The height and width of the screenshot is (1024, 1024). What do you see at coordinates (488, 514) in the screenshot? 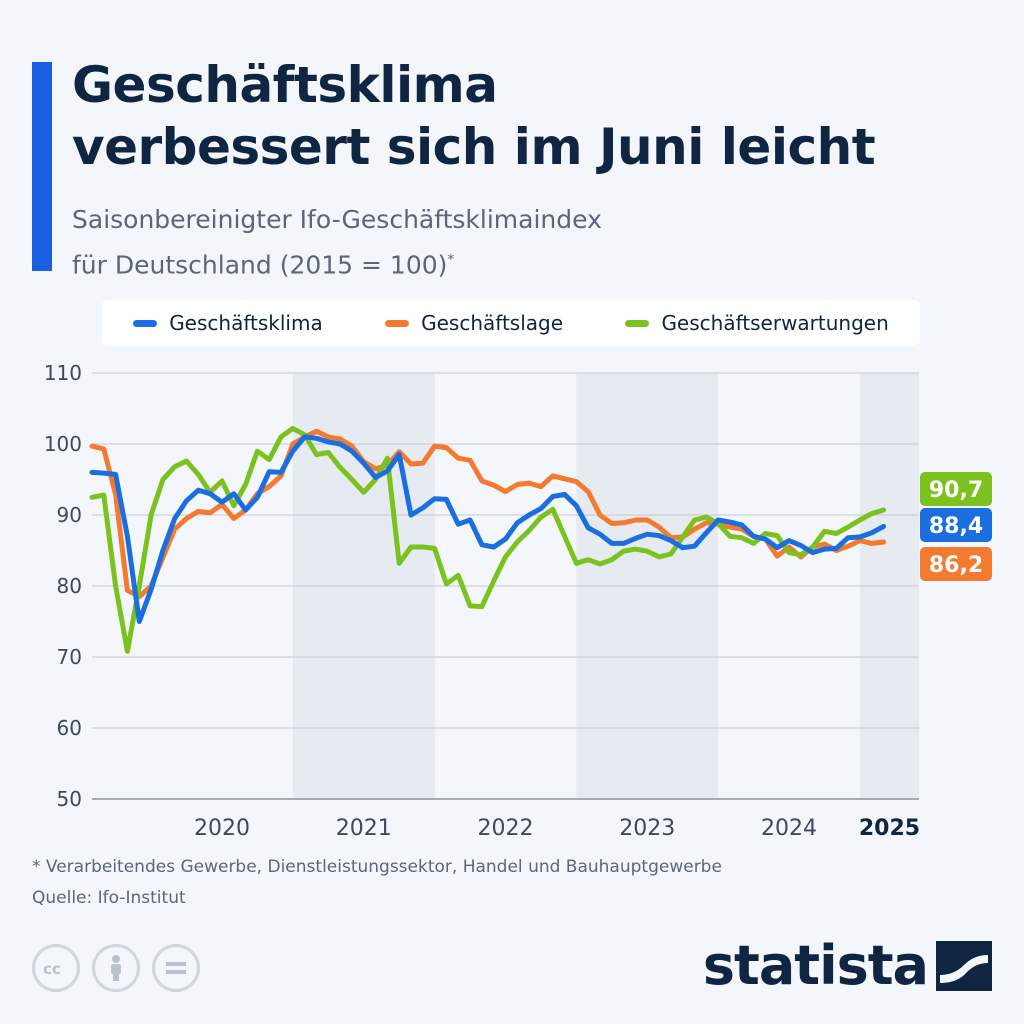
I see `series-line-geschaeftslage` at bounding box center [488, 514].